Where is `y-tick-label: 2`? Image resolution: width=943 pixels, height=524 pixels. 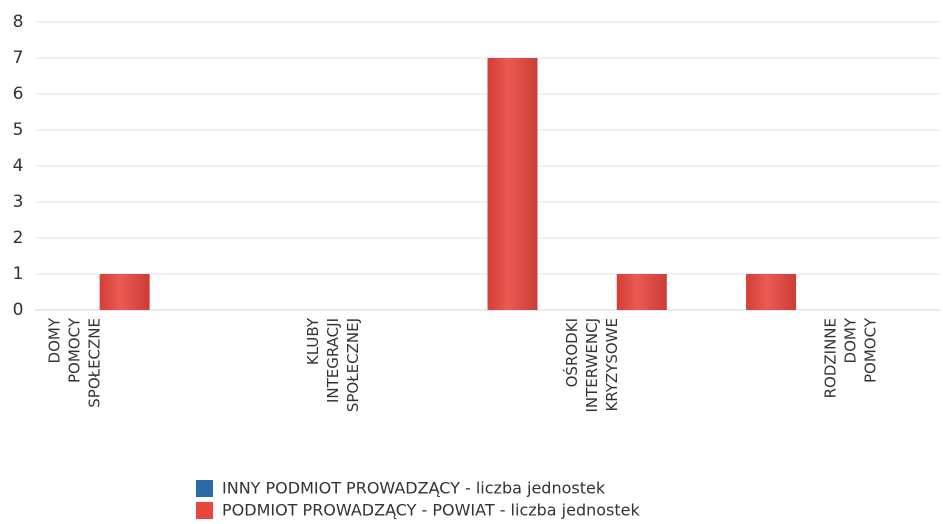 y-tick-label: 2 is located at coordinates (18, 238).